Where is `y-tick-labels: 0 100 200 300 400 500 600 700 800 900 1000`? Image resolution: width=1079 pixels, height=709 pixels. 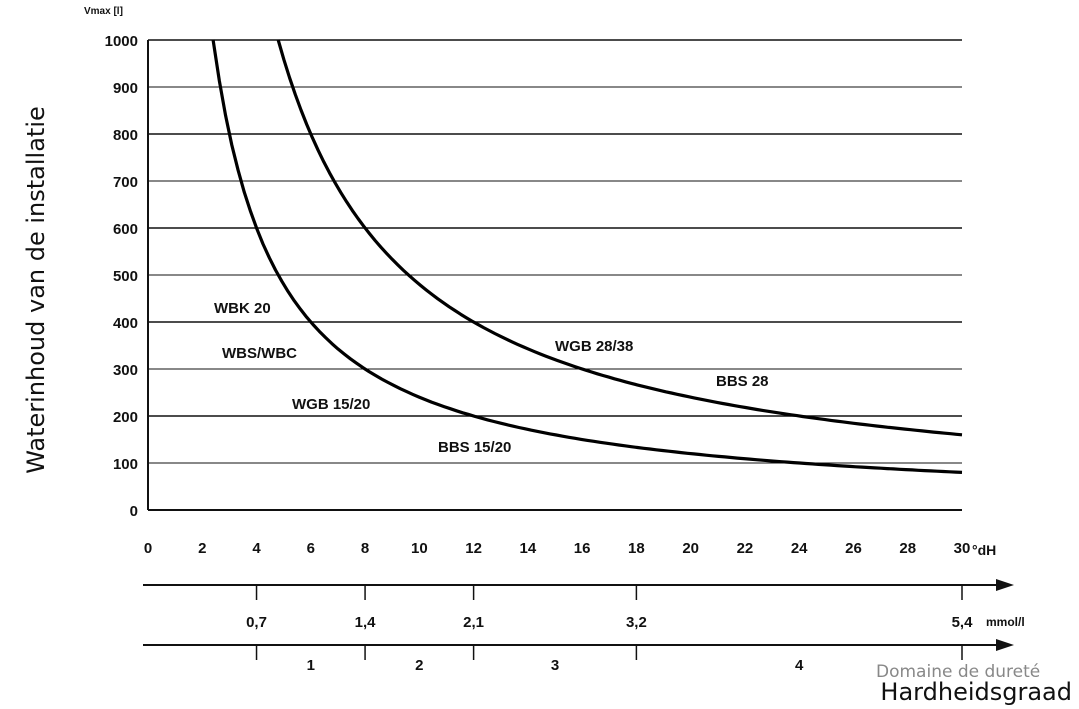
y-tick-labels: 0 100 200 300 400 500 600 700 800 900 1000 is located at coordinates (121, 276).